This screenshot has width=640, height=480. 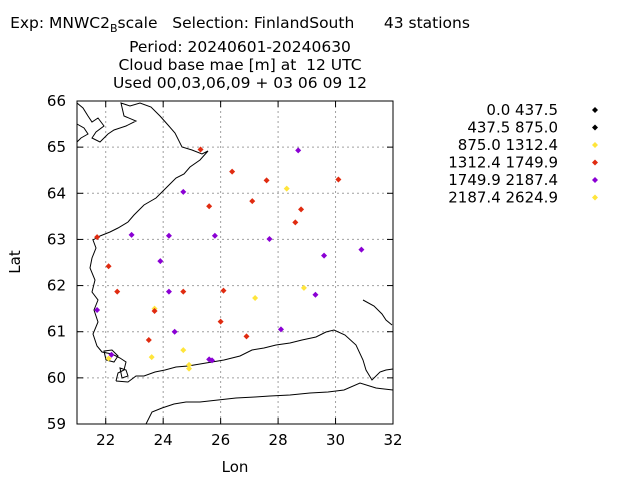 I want to click on legend-label: 0.0 437.5, so click(x=522, y=110).